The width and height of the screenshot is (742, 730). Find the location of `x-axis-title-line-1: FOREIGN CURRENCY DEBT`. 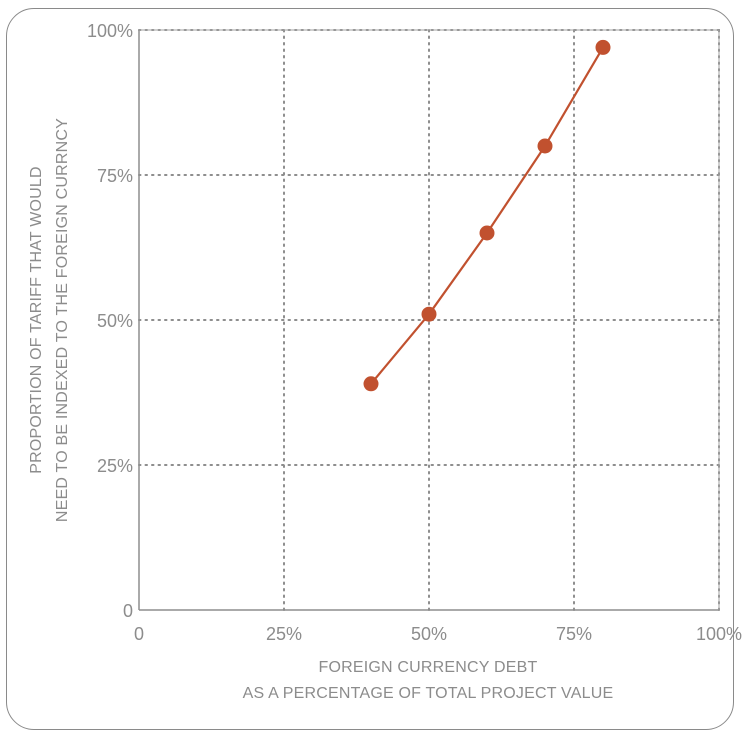

x-axis-title-line-1: FOREIGN CURRENCY DEBT is located at coordinates (427, 667).